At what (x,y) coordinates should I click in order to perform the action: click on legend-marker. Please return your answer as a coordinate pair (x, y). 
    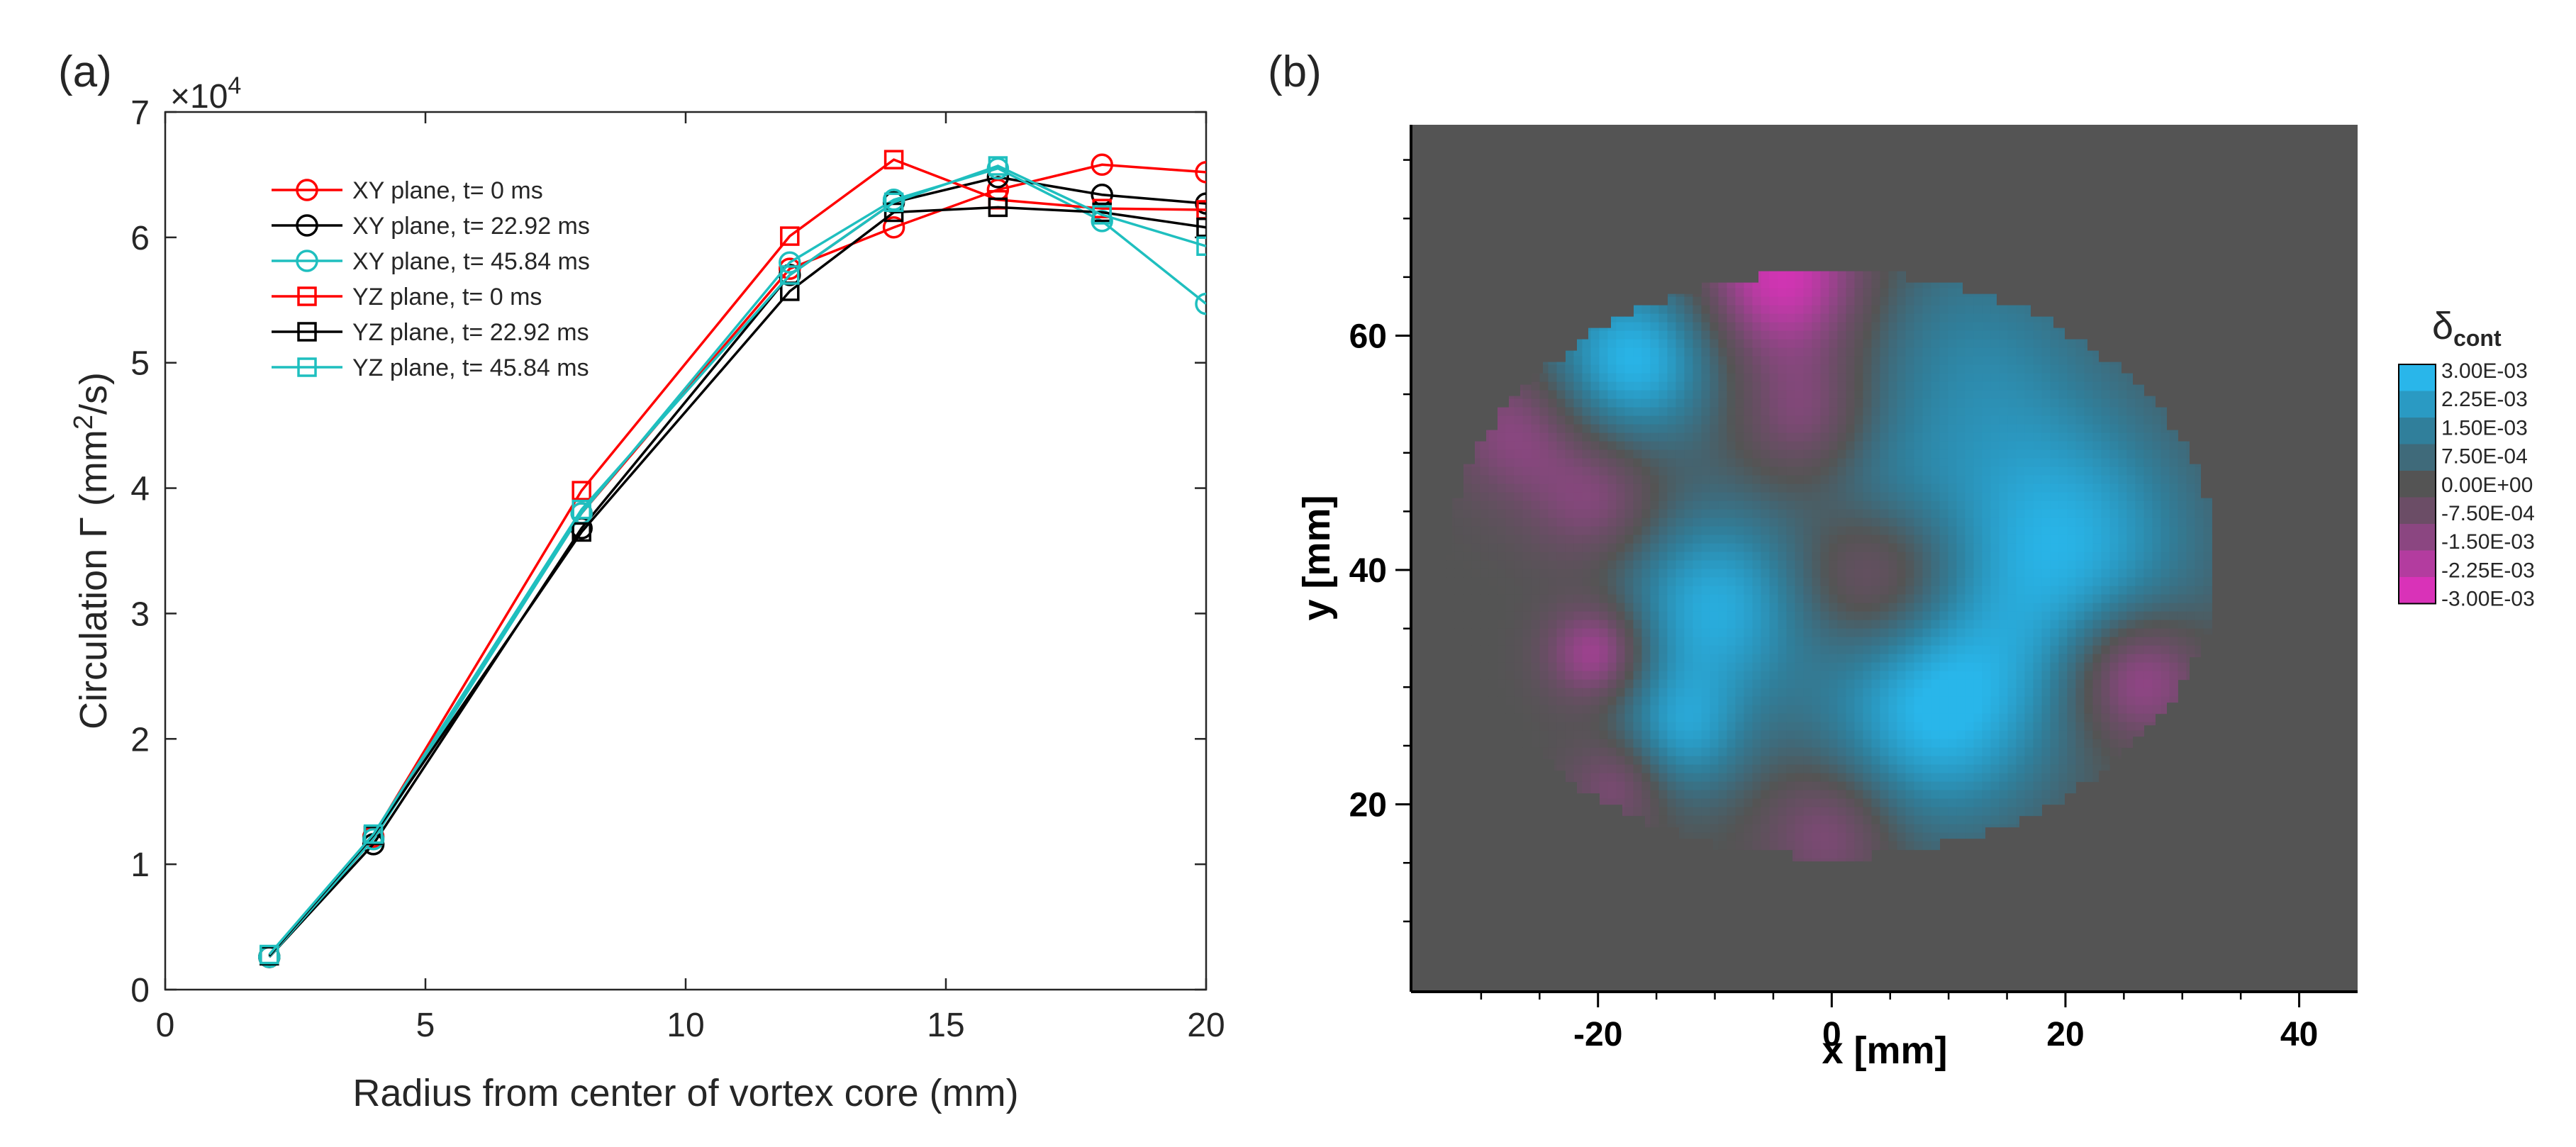
    Looking at the image, I should click on (307, 296).